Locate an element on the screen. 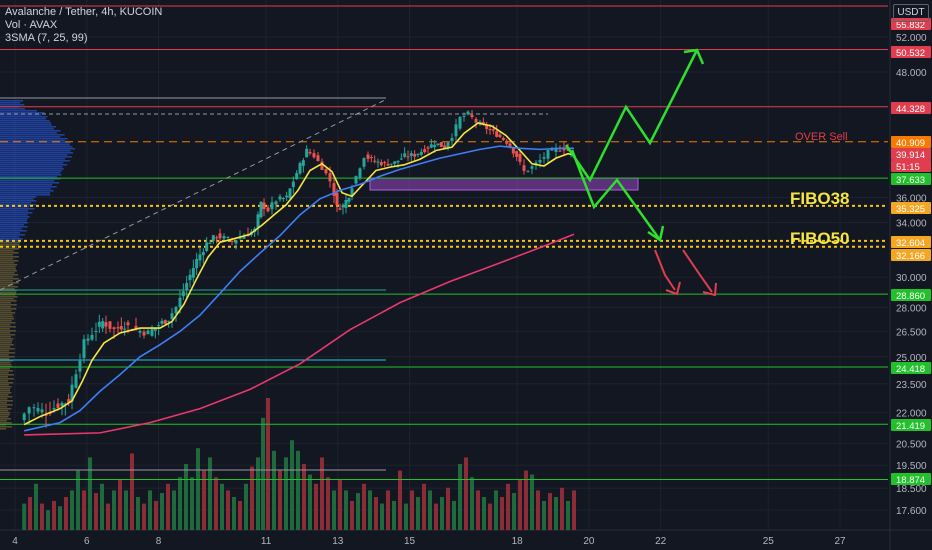  annotation-over-sell: OVER Sell is located at coordinates (821, 137).